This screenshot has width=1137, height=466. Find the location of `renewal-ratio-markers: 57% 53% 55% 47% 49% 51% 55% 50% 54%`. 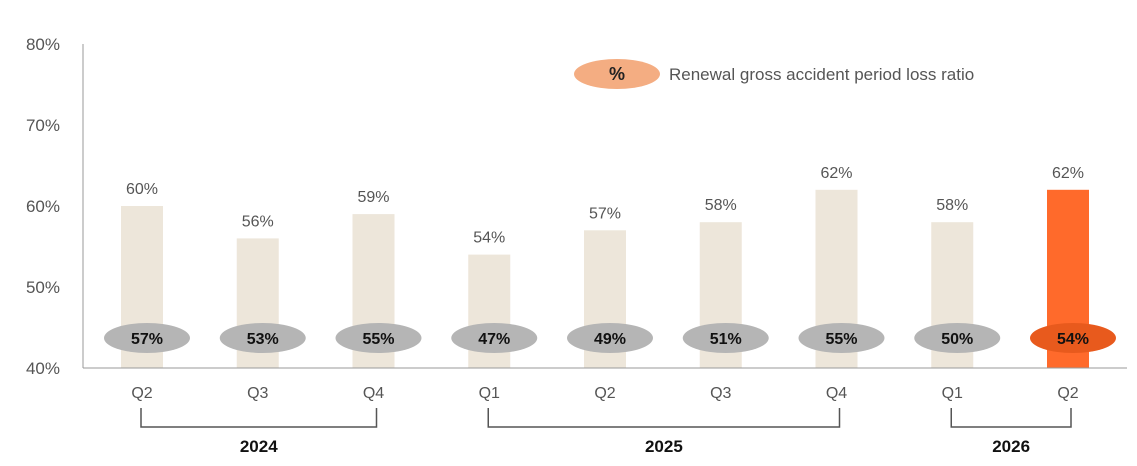

renewal-ratio-markers: 57% 53% 55% 47% 49% 51% 55% 50% 54% is located at coordinates (610, 338).